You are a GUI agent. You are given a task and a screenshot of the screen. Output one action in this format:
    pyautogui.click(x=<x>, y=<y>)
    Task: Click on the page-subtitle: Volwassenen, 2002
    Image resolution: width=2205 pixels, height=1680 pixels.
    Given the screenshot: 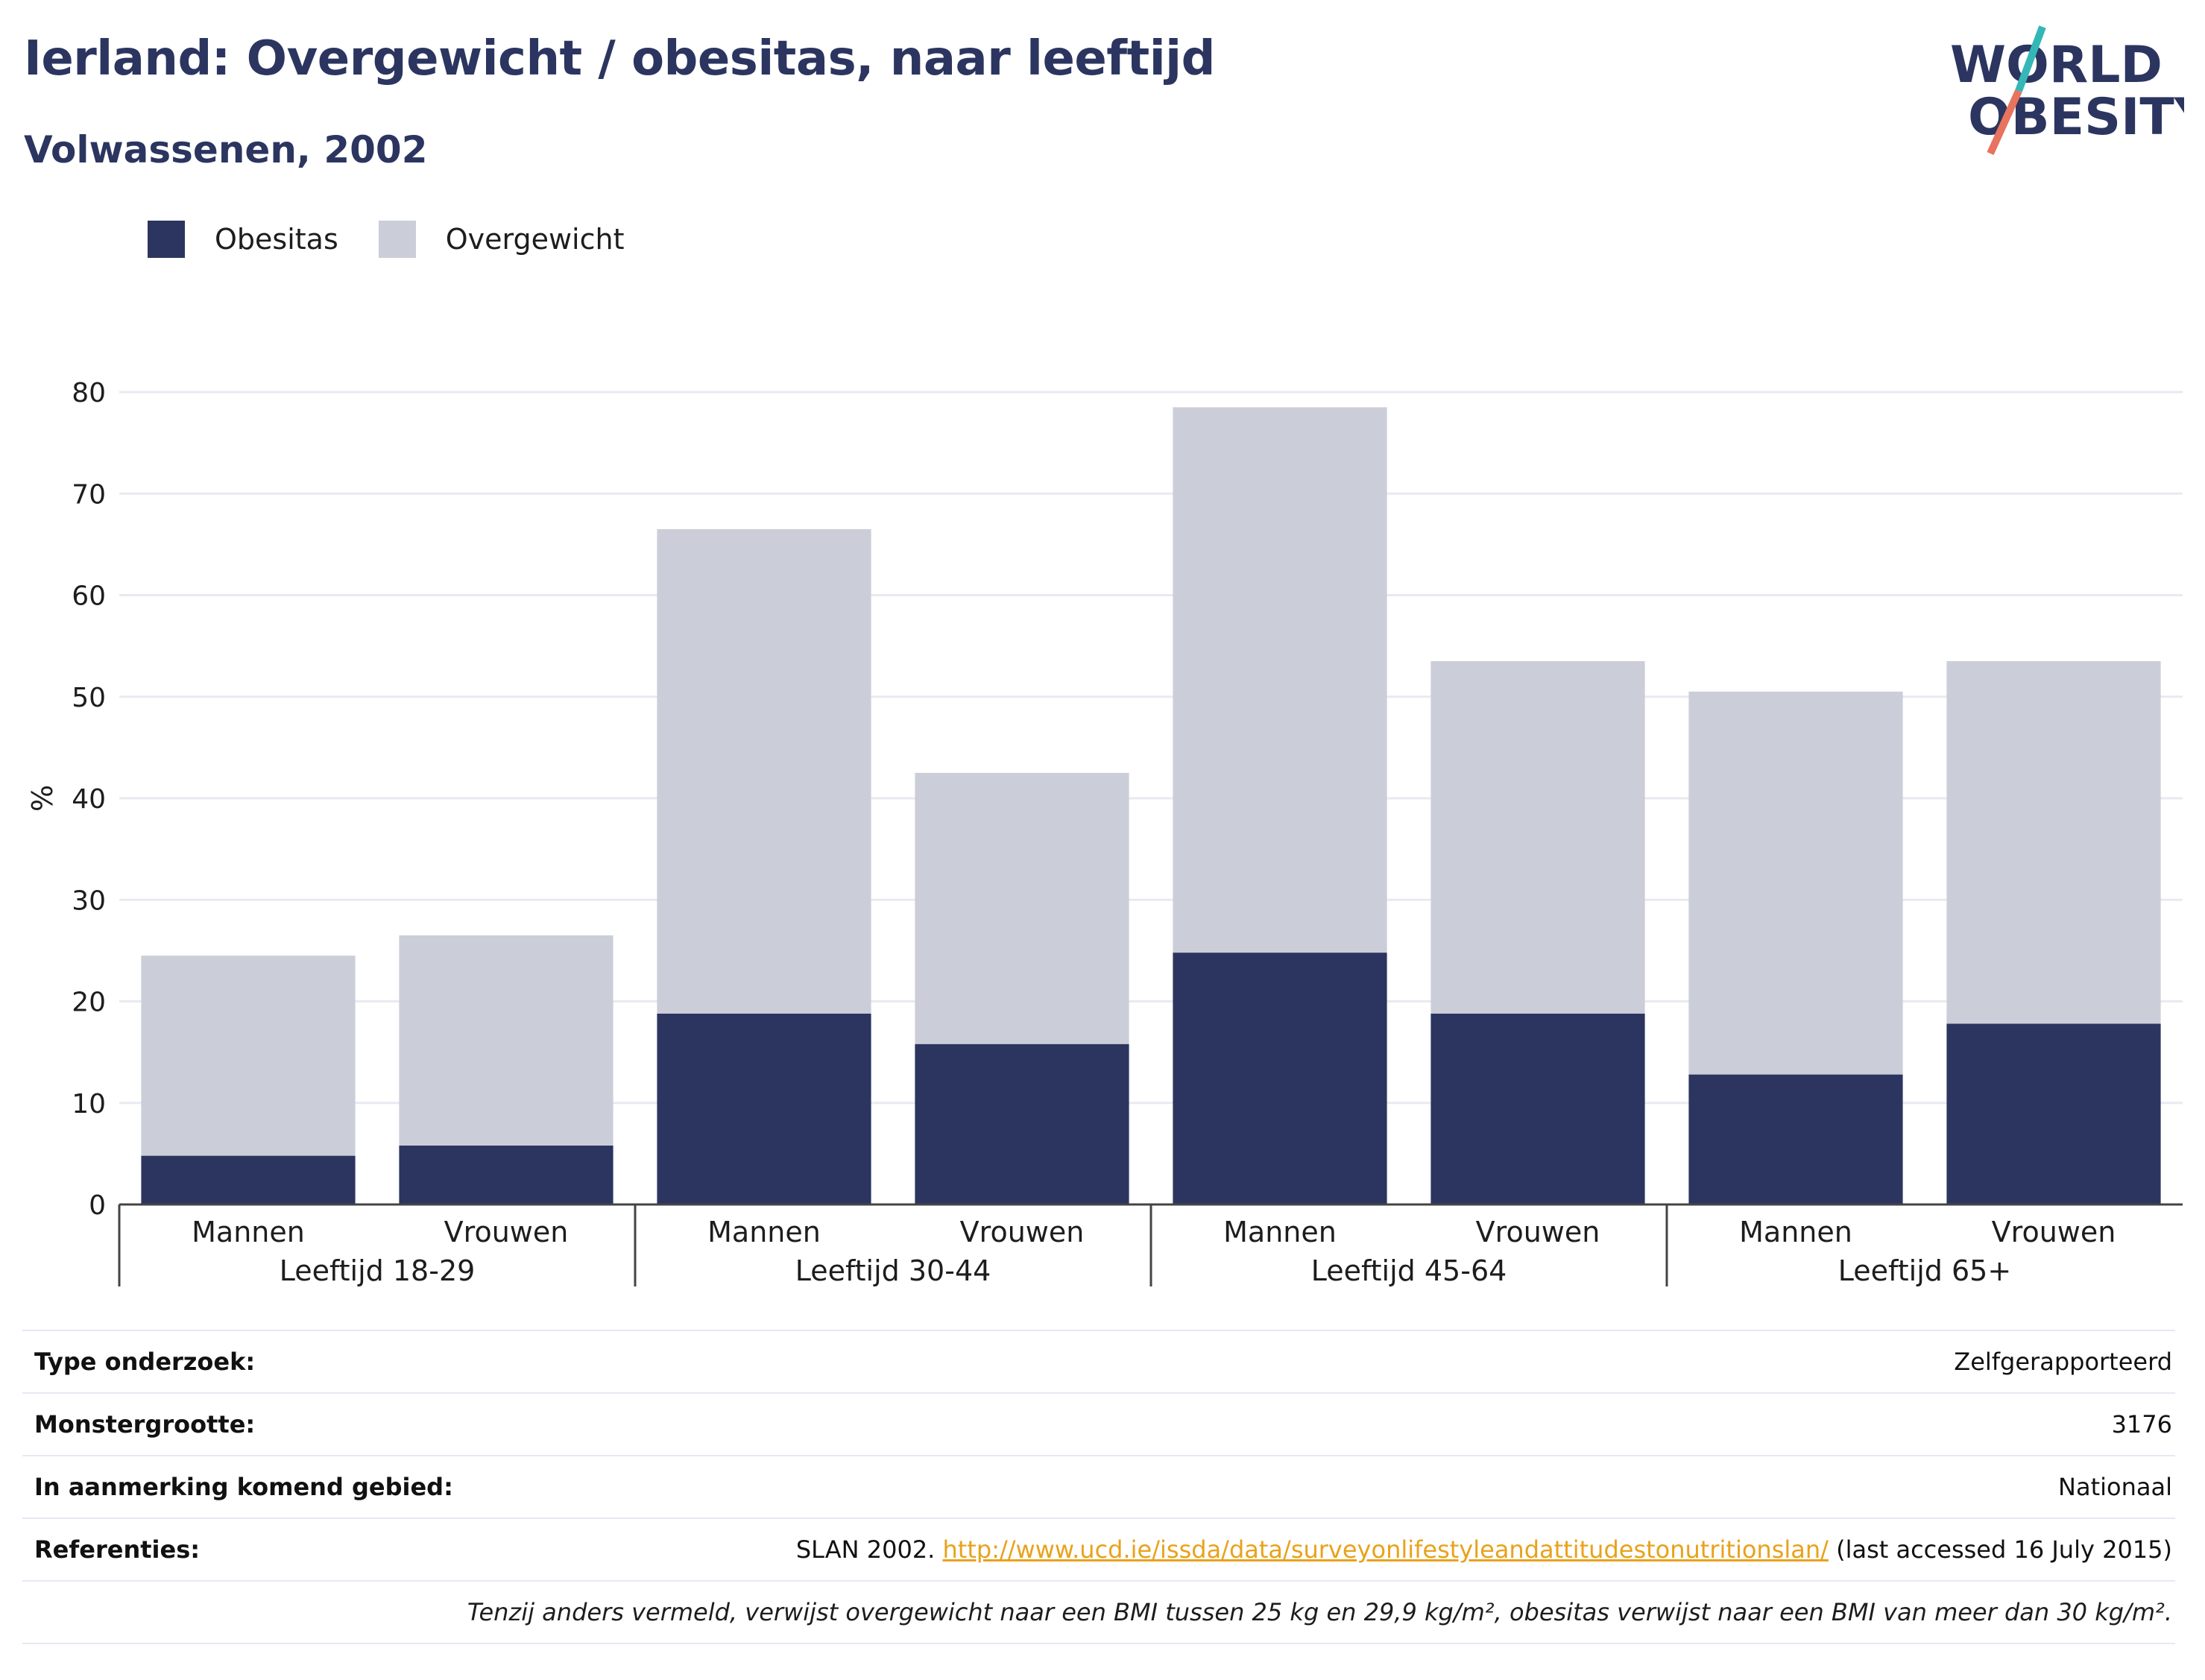 What is the action you would take?
    pyautogui.click(x=226, y=149)
    